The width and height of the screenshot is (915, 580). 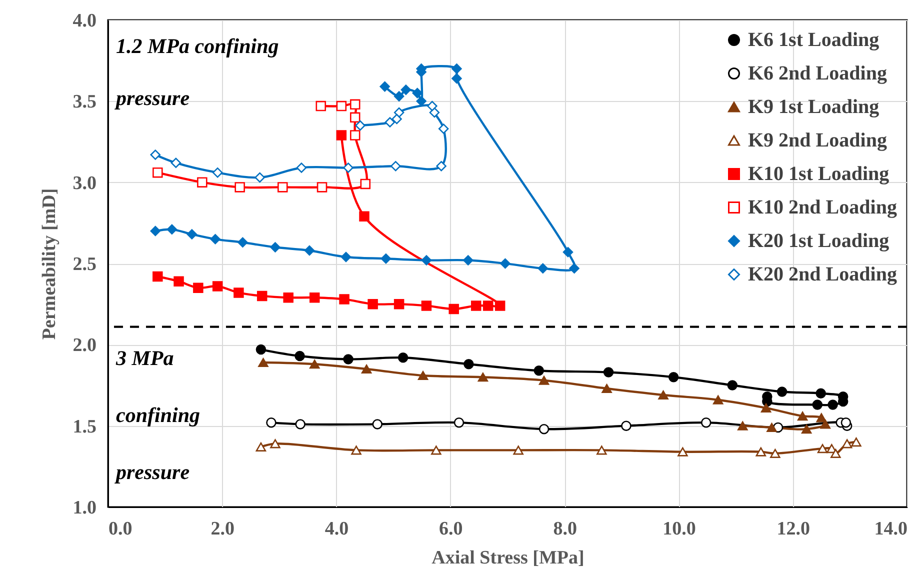 I want to click on y-tick-label: 4.0, so click(x=84, y=21).